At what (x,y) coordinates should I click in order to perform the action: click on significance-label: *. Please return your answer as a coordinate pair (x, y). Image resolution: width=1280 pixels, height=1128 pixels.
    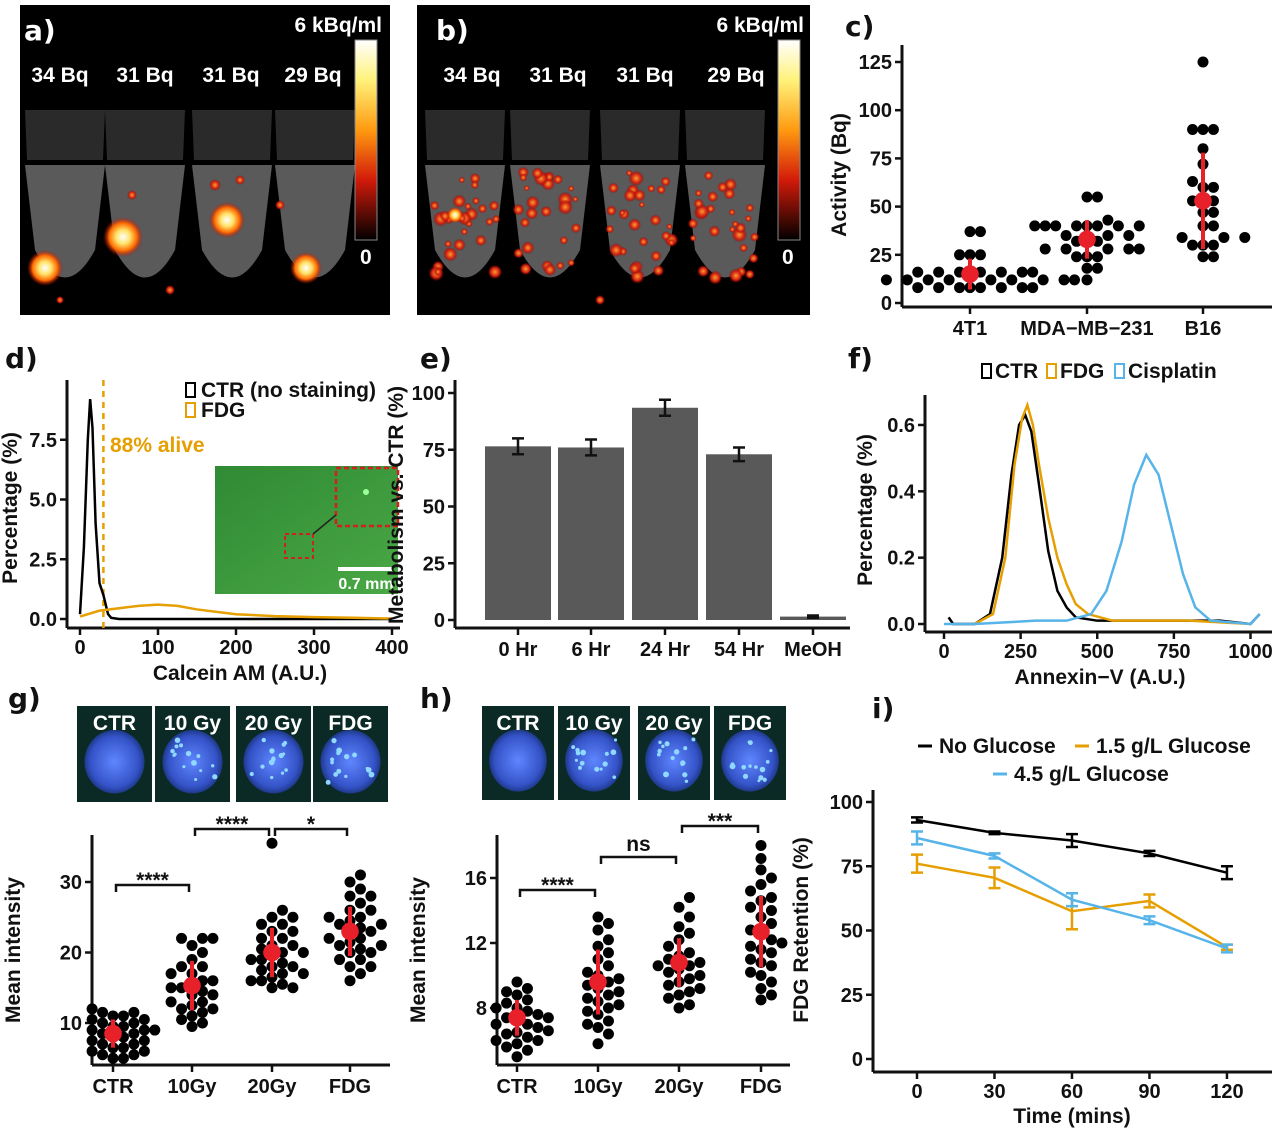
    Looking at the image, I should click on (311, 824).